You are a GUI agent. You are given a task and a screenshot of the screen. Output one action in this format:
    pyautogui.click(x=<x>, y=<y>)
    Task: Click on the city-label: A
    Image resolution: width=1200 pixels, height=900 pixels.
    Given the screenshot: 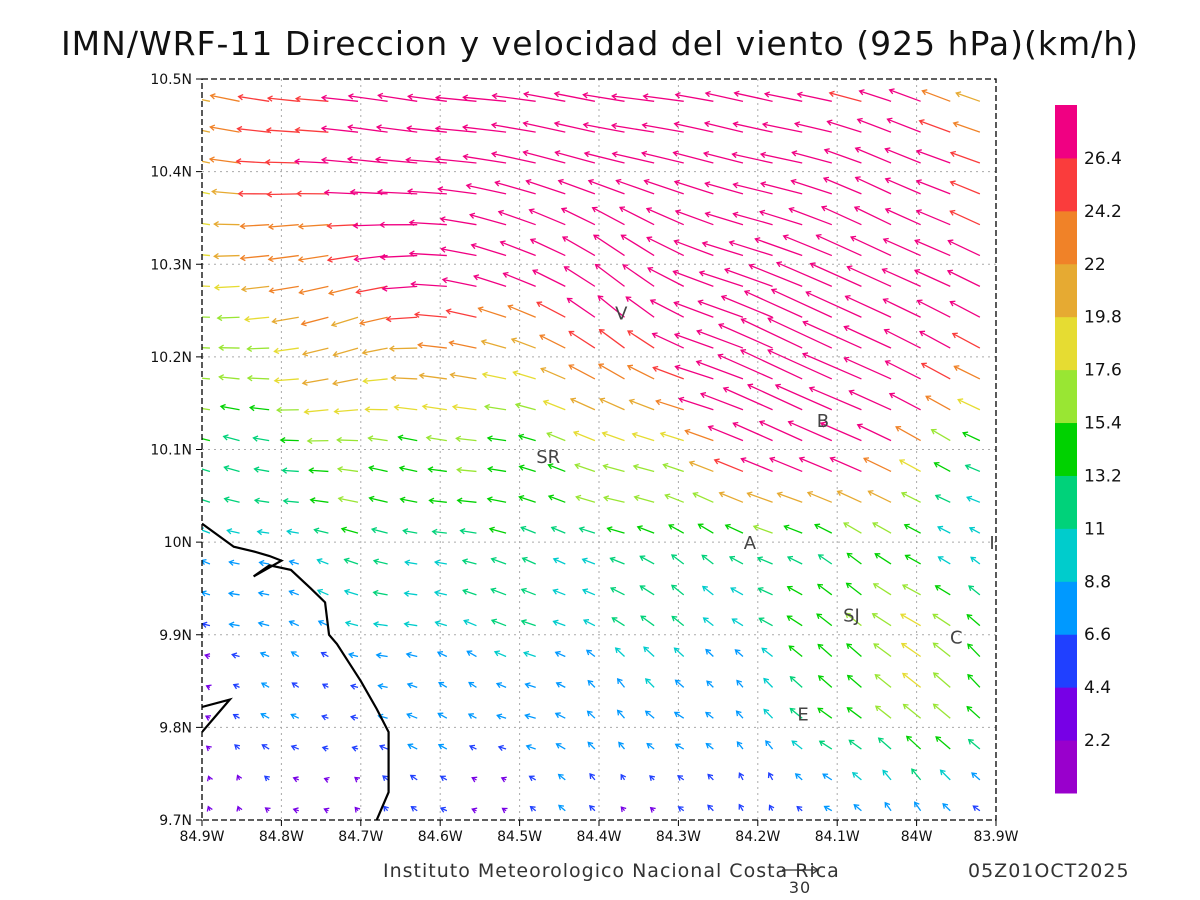 What is the action you would take?
    pyautogui.click(x=750, y=543)
    